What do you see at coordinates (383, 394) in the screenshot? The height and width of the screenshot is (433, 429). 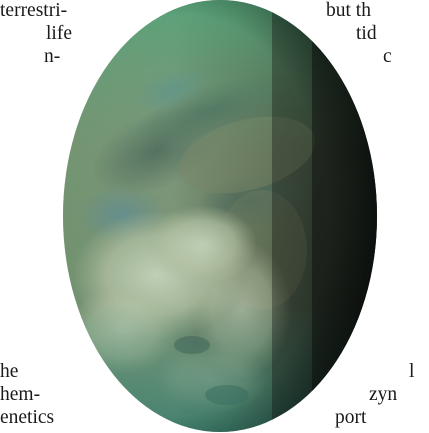 I see `right-text-line-5: zyn` at bounding box center [383, 394].